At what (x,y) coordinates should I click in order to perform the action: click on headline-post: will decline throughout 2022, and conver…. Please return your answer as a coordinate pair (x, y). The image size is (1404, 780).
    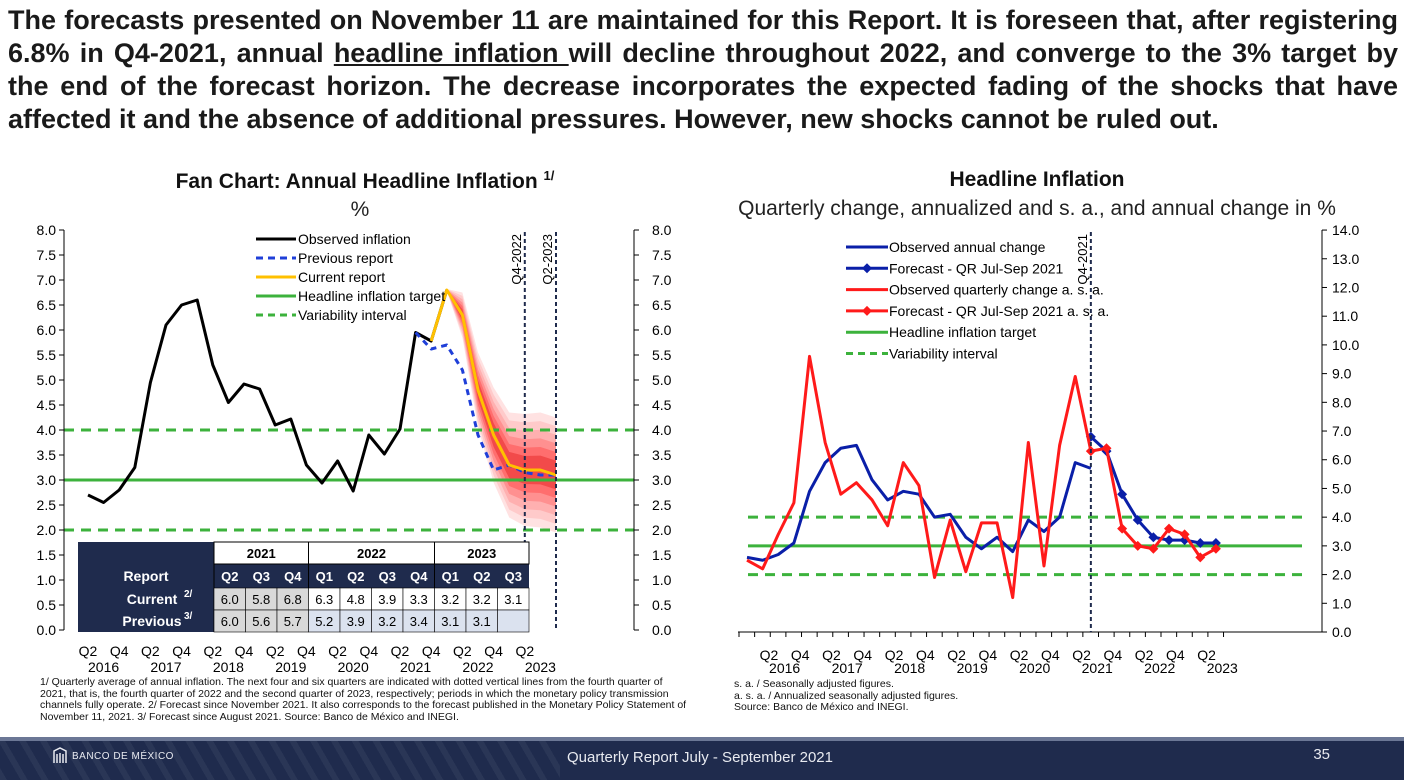
    Looking at the image, I should click on (703, 86).